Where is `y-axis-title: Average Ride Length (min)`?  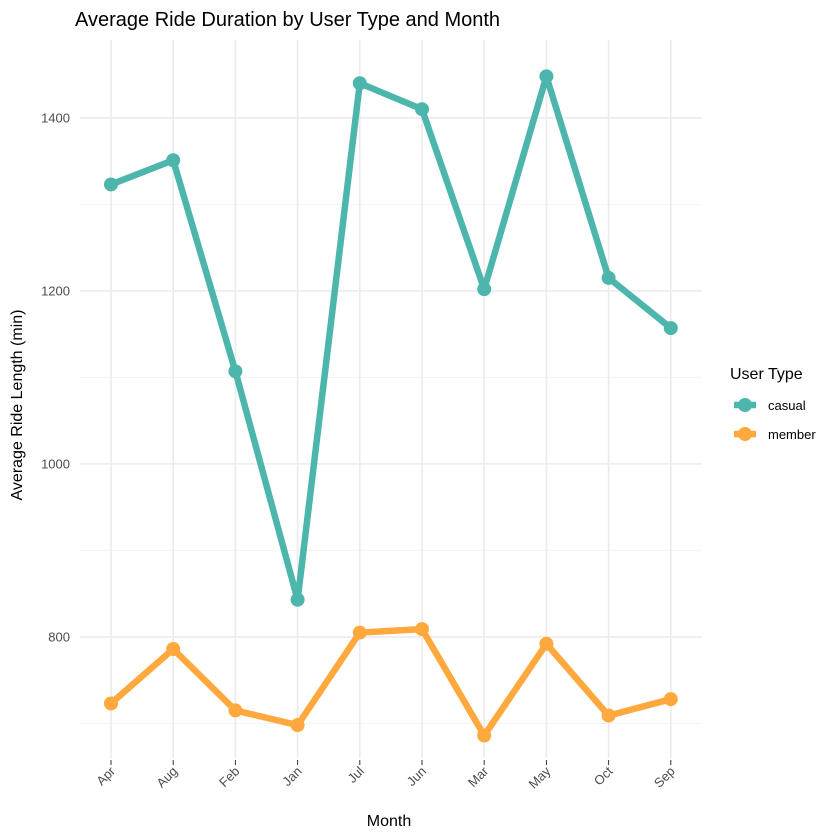 y-axis-title: Average Ride Length (min) is located at coordinates (17, 405).